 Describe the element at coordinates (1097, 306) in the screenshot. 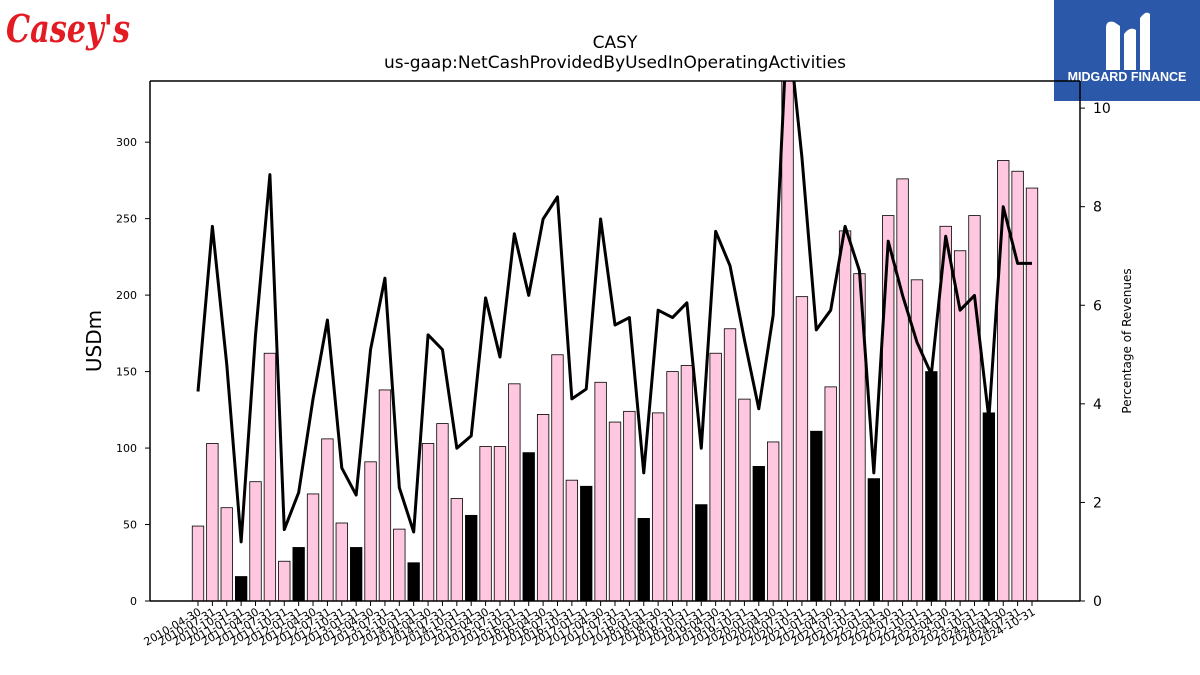

I see `y2-tick-label-6: 6` at that location.